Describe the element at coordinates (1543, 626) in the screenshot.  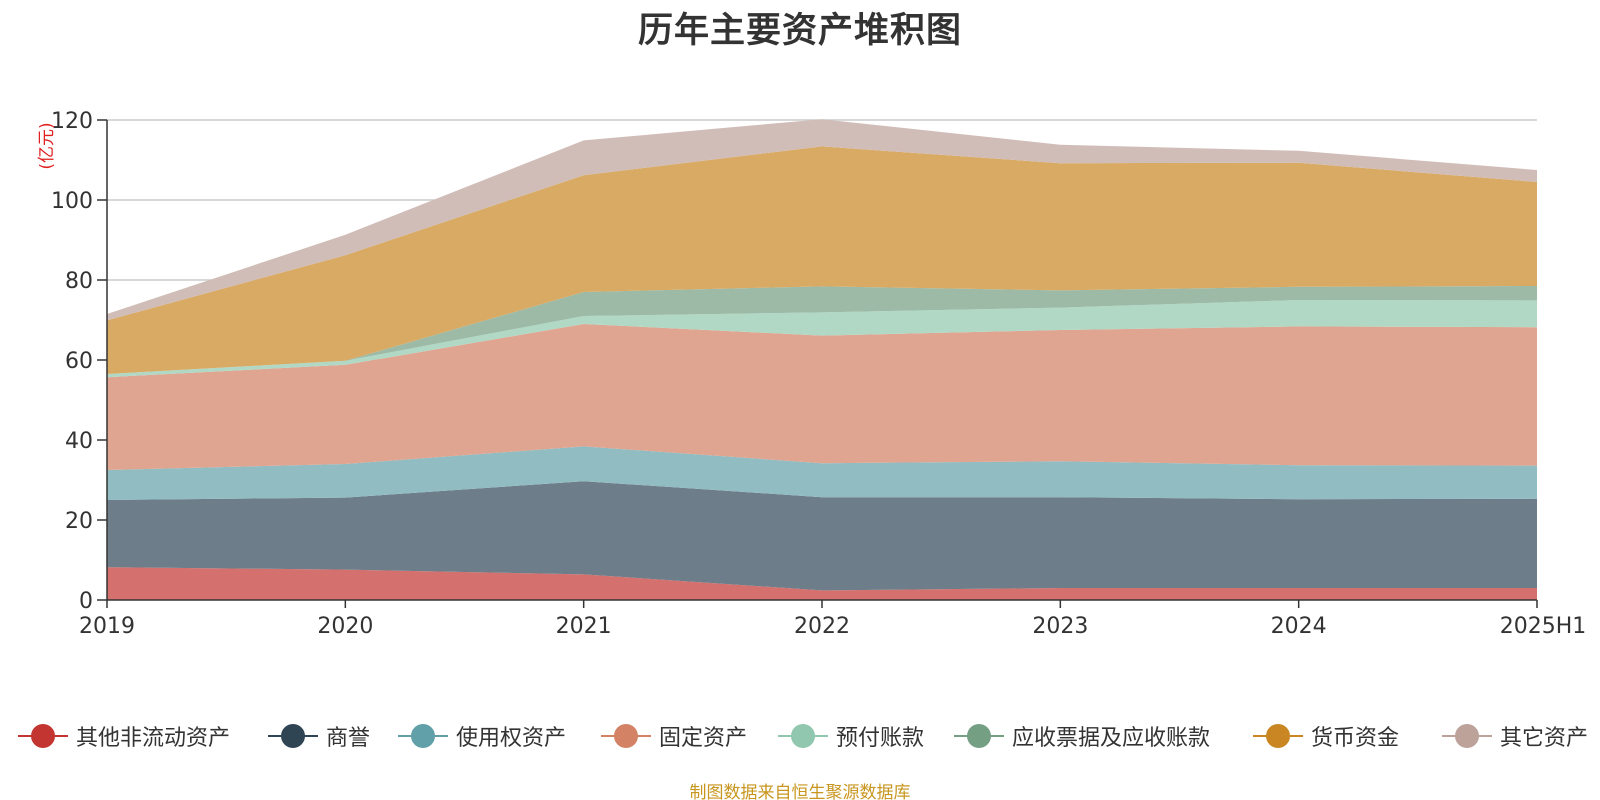
I see `x-tick-label: 2025H1` at that location.